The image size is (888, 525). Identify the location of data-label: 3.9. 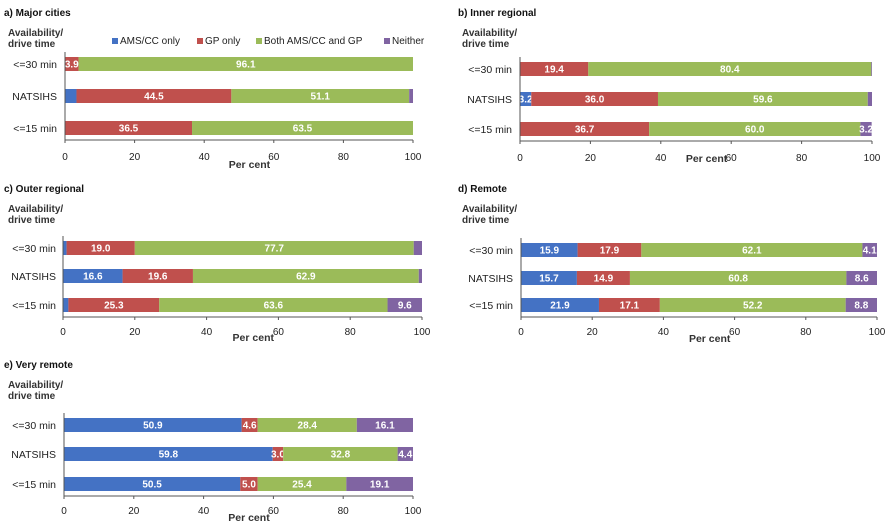
(72, 65).